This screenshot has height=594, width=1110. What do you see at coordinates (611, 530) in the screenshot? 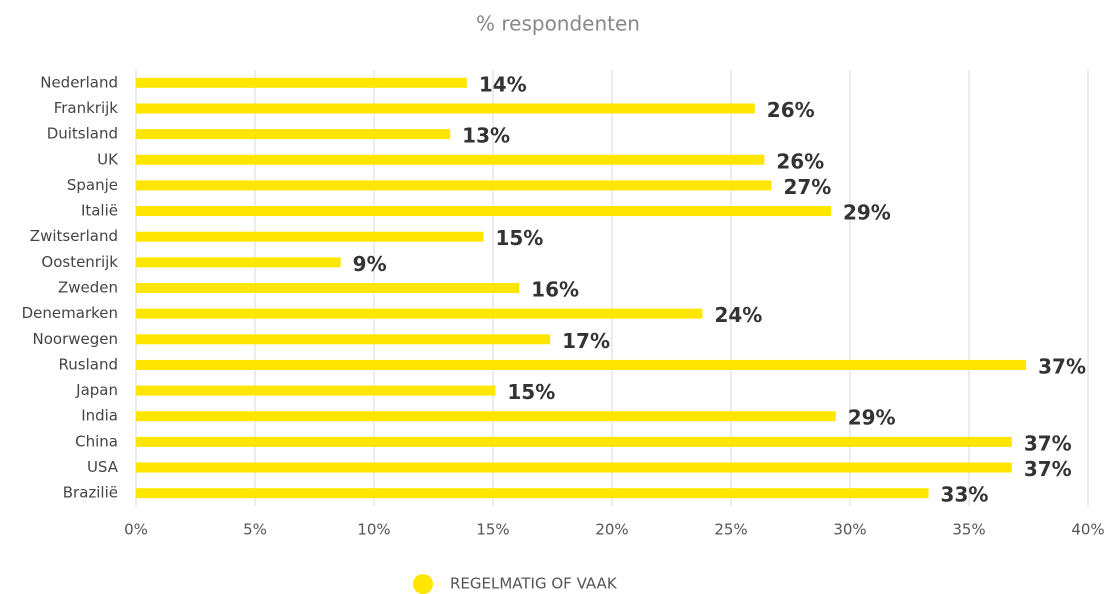
I see `x-tick-label: 20%` at bounding box center [611, 530].